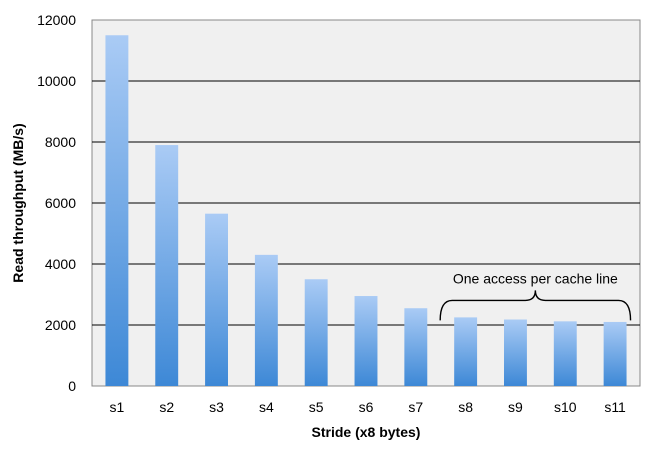  What do you see at coordinates (56, 20) in the screenshot?
I see `y-tick-label: 12000` at bounding box center [56, 20].